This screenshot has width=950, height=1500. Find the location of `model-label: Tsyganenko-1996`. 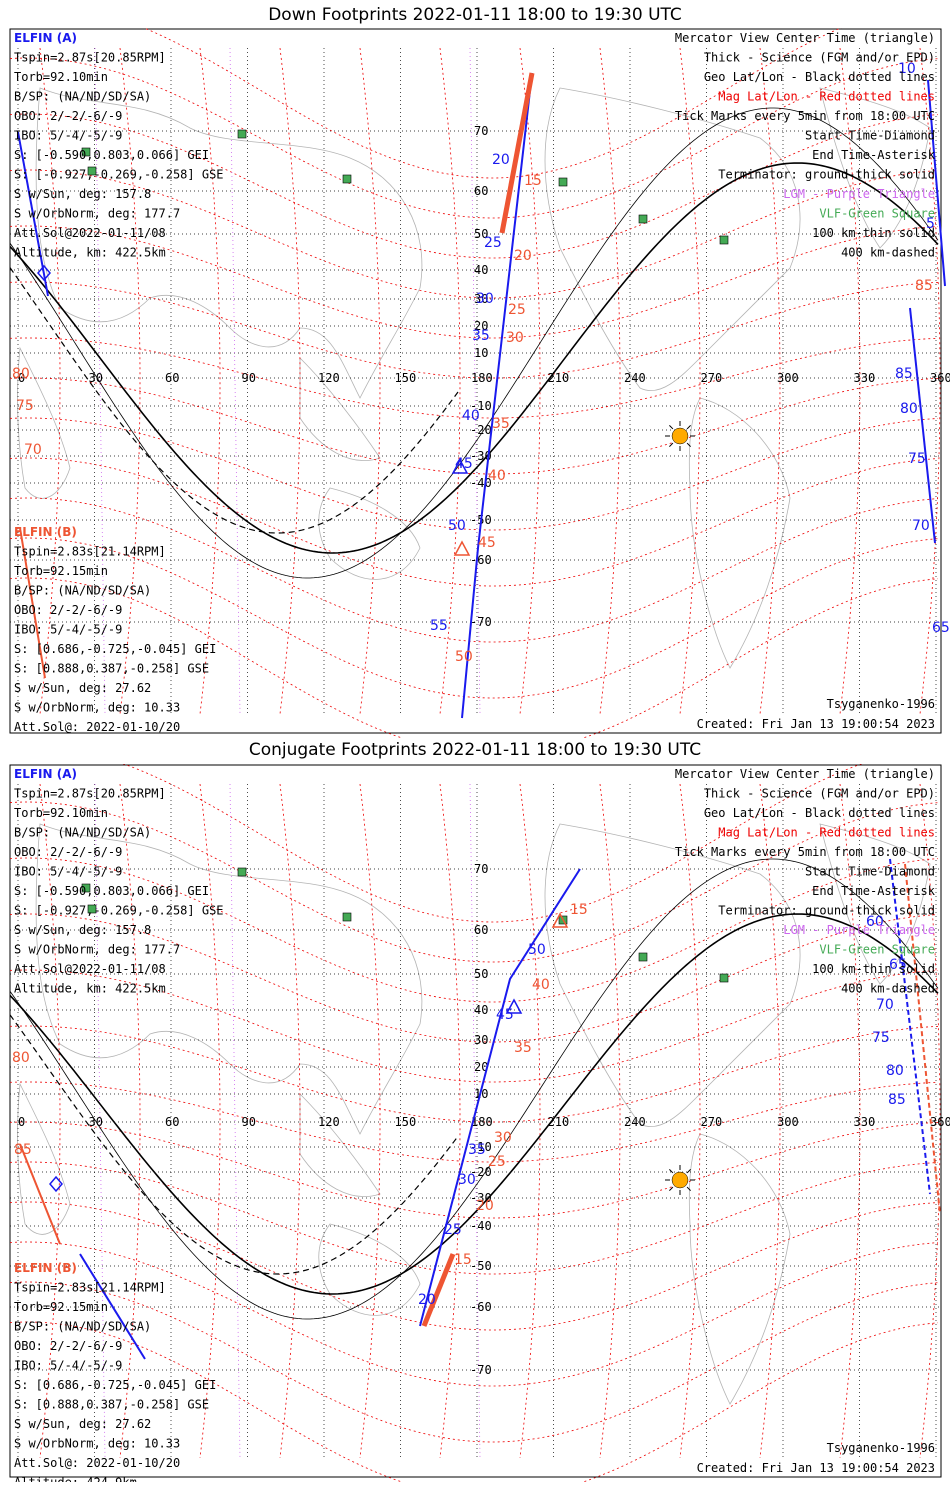

model-label: Tsyganenko-1996 is located at coordinates (881, 1448).